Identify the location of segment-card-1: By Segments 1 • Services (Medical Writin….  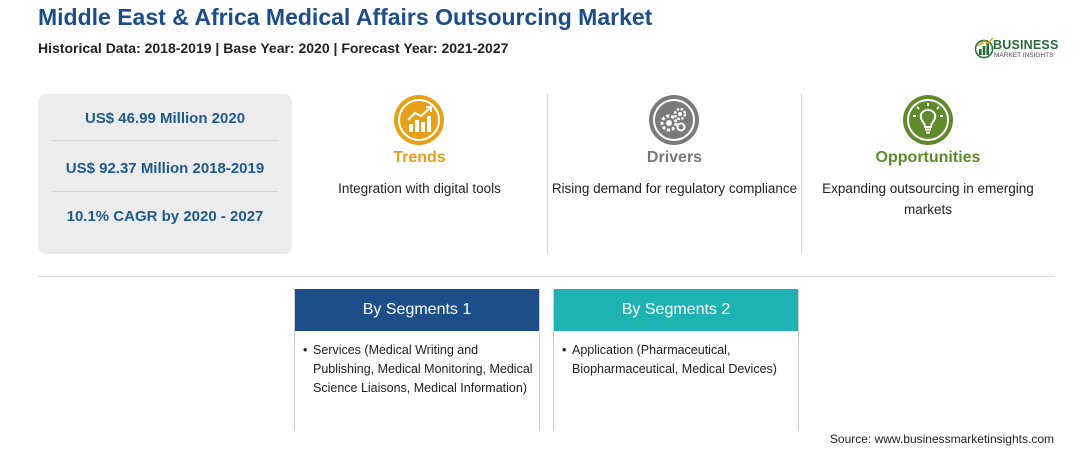
(417, 360).